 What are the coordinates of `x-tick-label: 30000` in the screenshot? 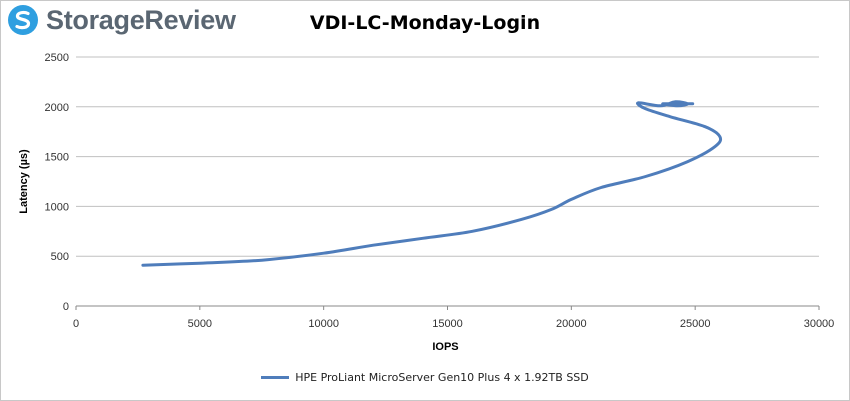 It's located at (819, 324).